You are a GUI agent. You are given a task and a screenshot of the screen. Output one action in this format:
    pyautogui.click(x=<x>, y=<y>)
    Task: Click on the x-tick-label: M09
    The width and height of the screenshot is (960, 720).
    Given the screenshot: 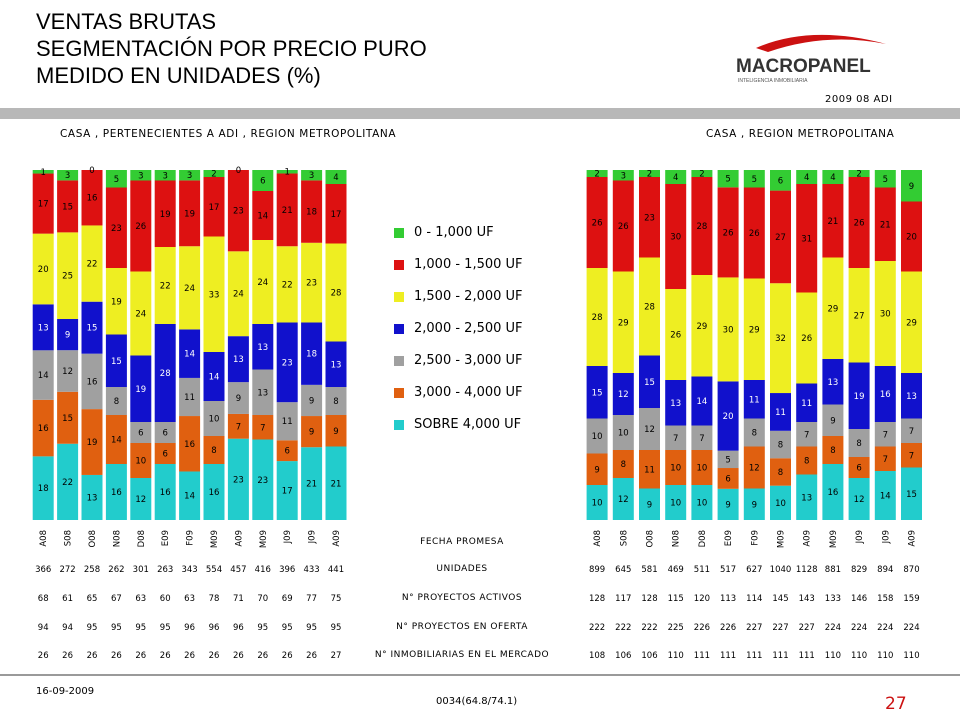 What is the action you would take?
    pyautogui.click(x=834, y=539)
    